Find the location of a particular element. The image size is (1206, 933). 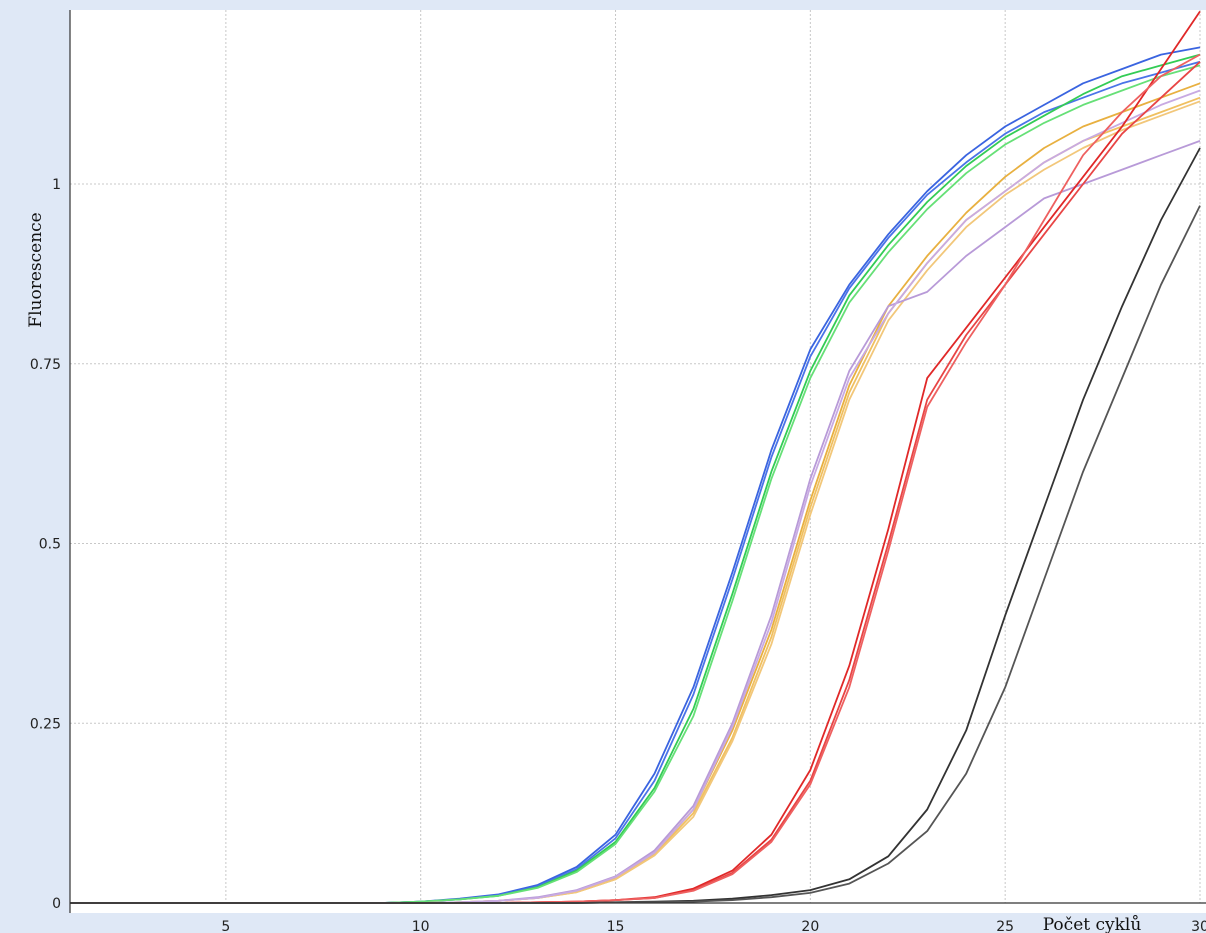

x-tick-label: 30 is located at coordinates (1198, 926).